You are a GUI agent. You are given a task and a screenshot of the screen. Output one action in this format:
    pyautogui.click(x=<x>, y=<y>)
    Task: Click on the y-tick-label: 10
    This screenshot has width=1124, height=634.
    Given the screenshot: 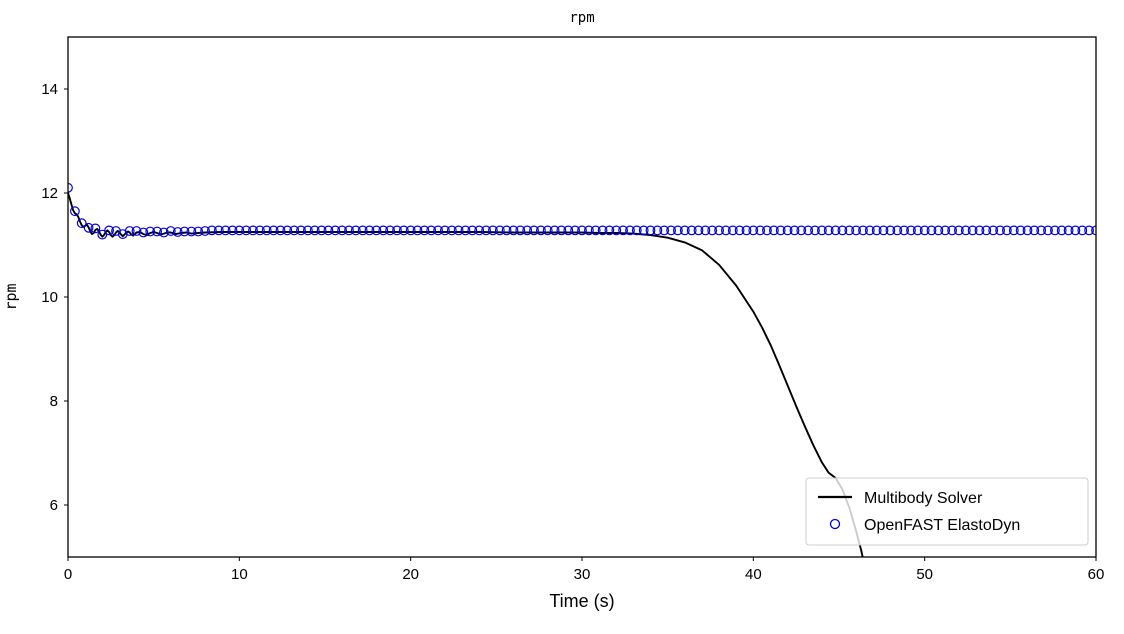 What is the action you would take?
    pyautogui.click(x=49, y=297)
    